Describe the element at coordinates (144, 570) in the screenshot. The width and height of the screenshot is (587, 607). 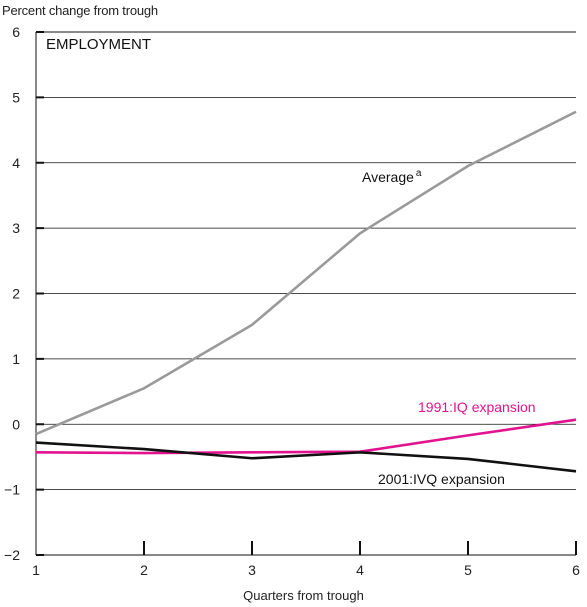
I see `x-tick-label: 2` at that location.